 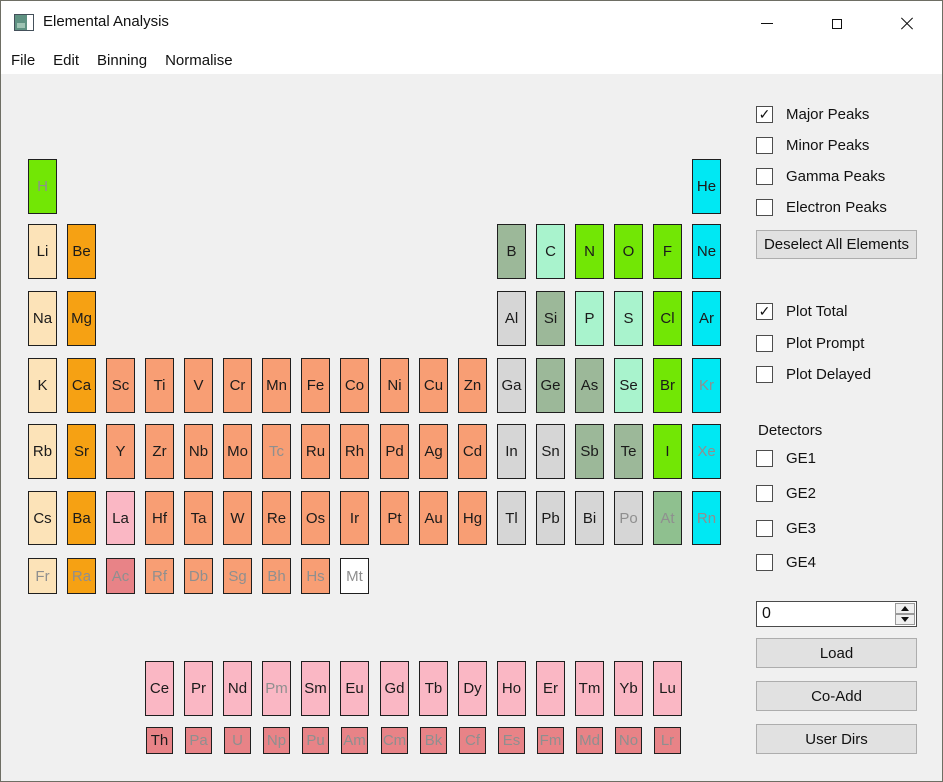 I want to click on menu-item-binning: Binning, so click(x=122, y=60).